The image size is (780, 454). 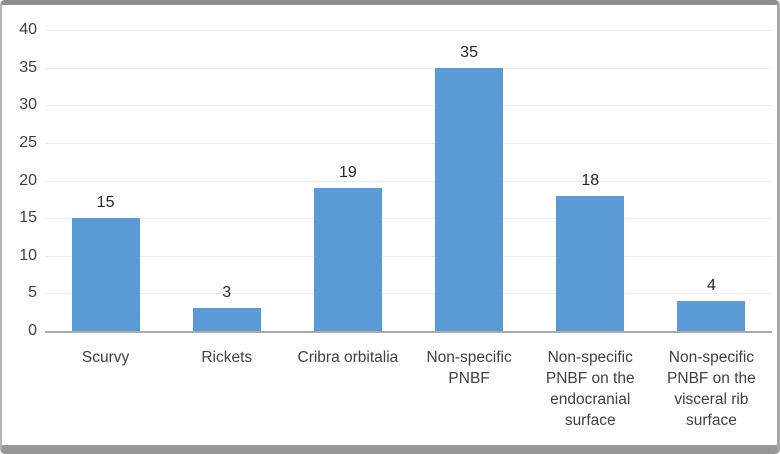 I want to click on bar-non-specific-pnbf, so click(x=469, y=199).